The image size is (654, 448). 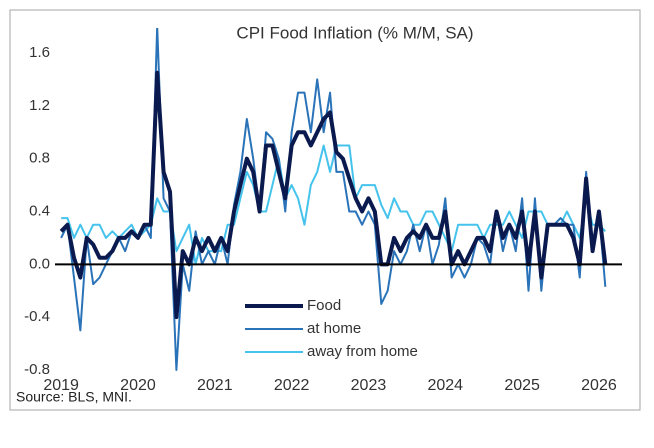 What do you see at coordinates (39, 263) in the screenshot?
I see `y-tick-label: 0.0` at bounding box center [39, 263].